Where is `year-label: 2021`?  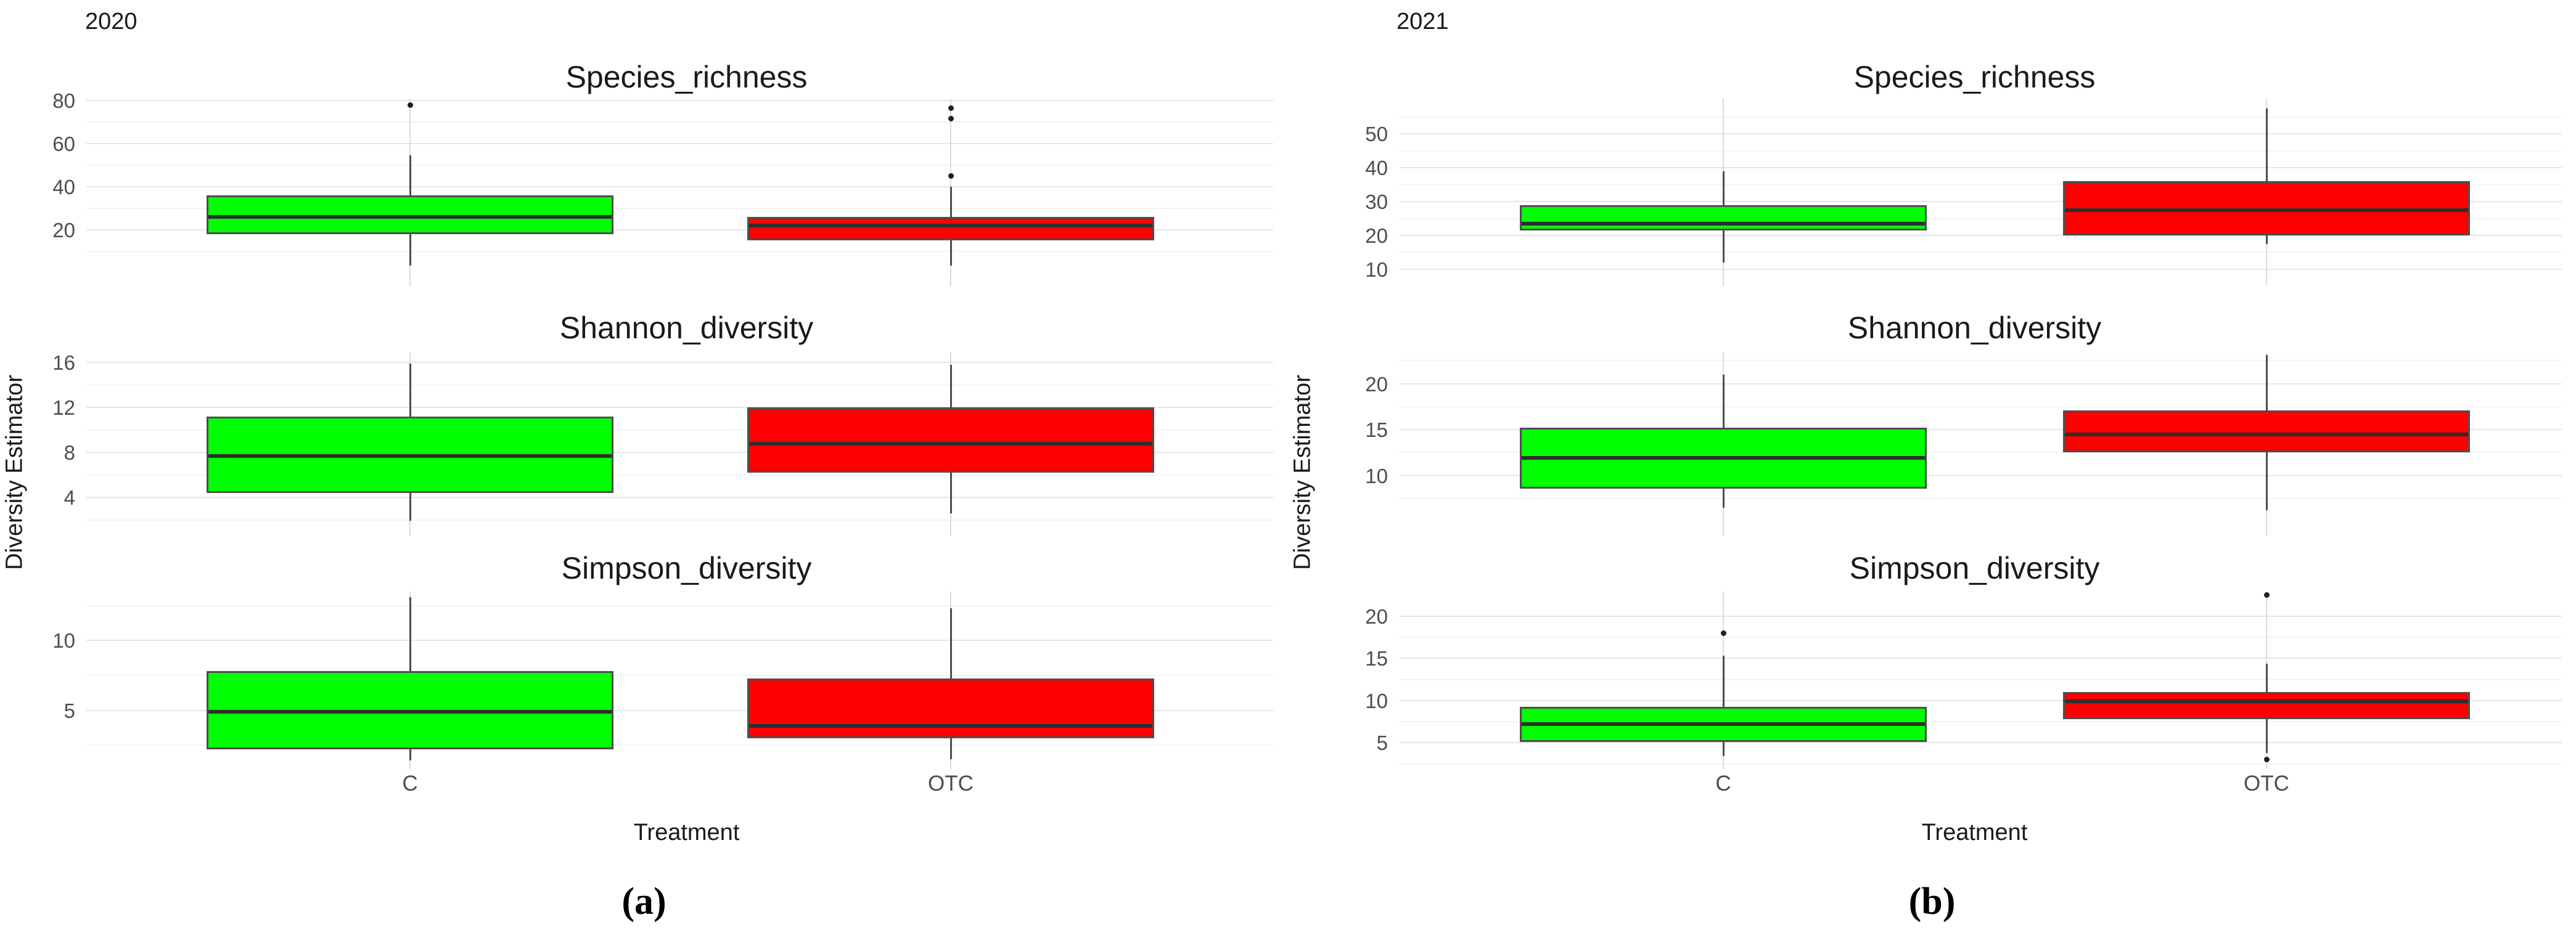 year-label: 2021 is located at coordinates (1423, 22).